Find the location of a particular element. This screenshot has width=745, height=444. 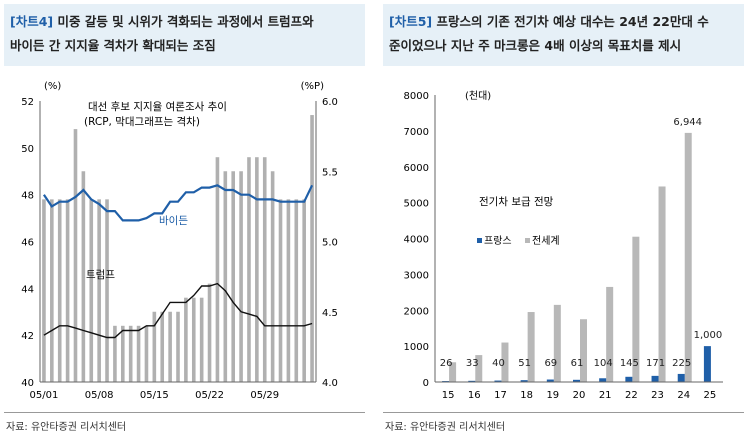

right-title-tag: [차트5] is located at coordinates (411, 21).